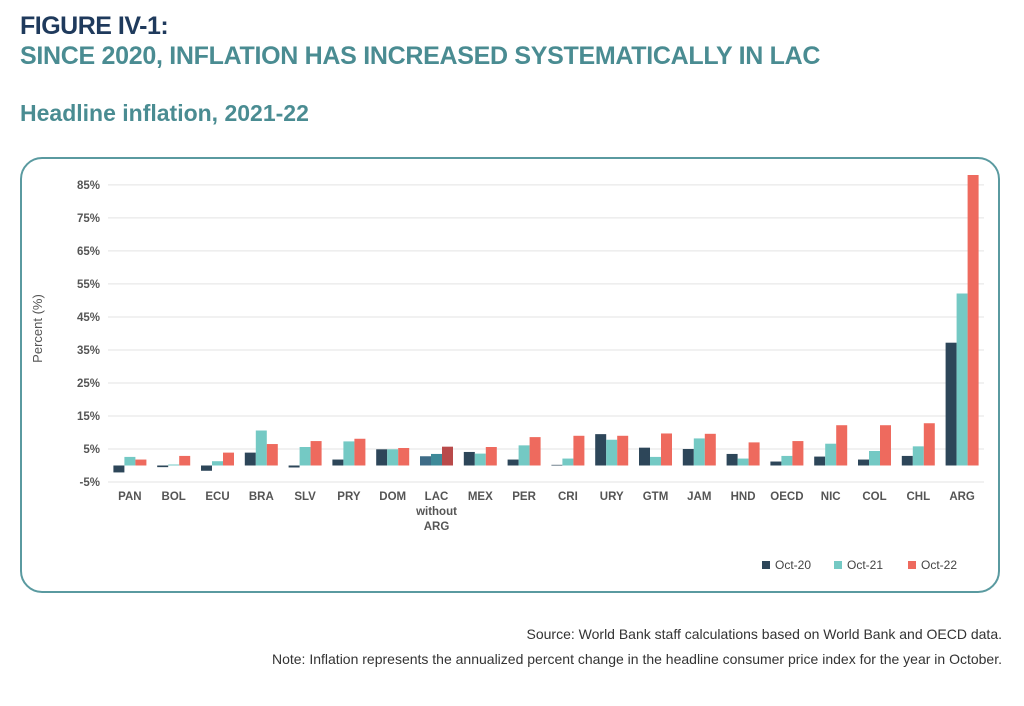  I want to click on x-category-label: CRI, so click(568, 497).